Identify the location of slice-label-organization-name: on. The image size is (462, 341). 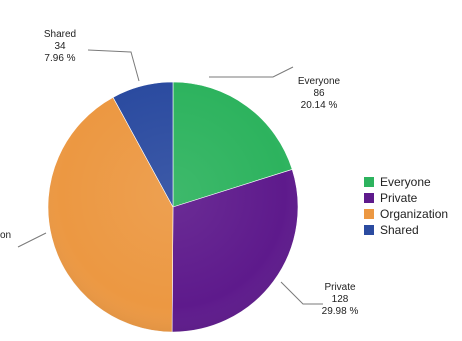
(5, 235).